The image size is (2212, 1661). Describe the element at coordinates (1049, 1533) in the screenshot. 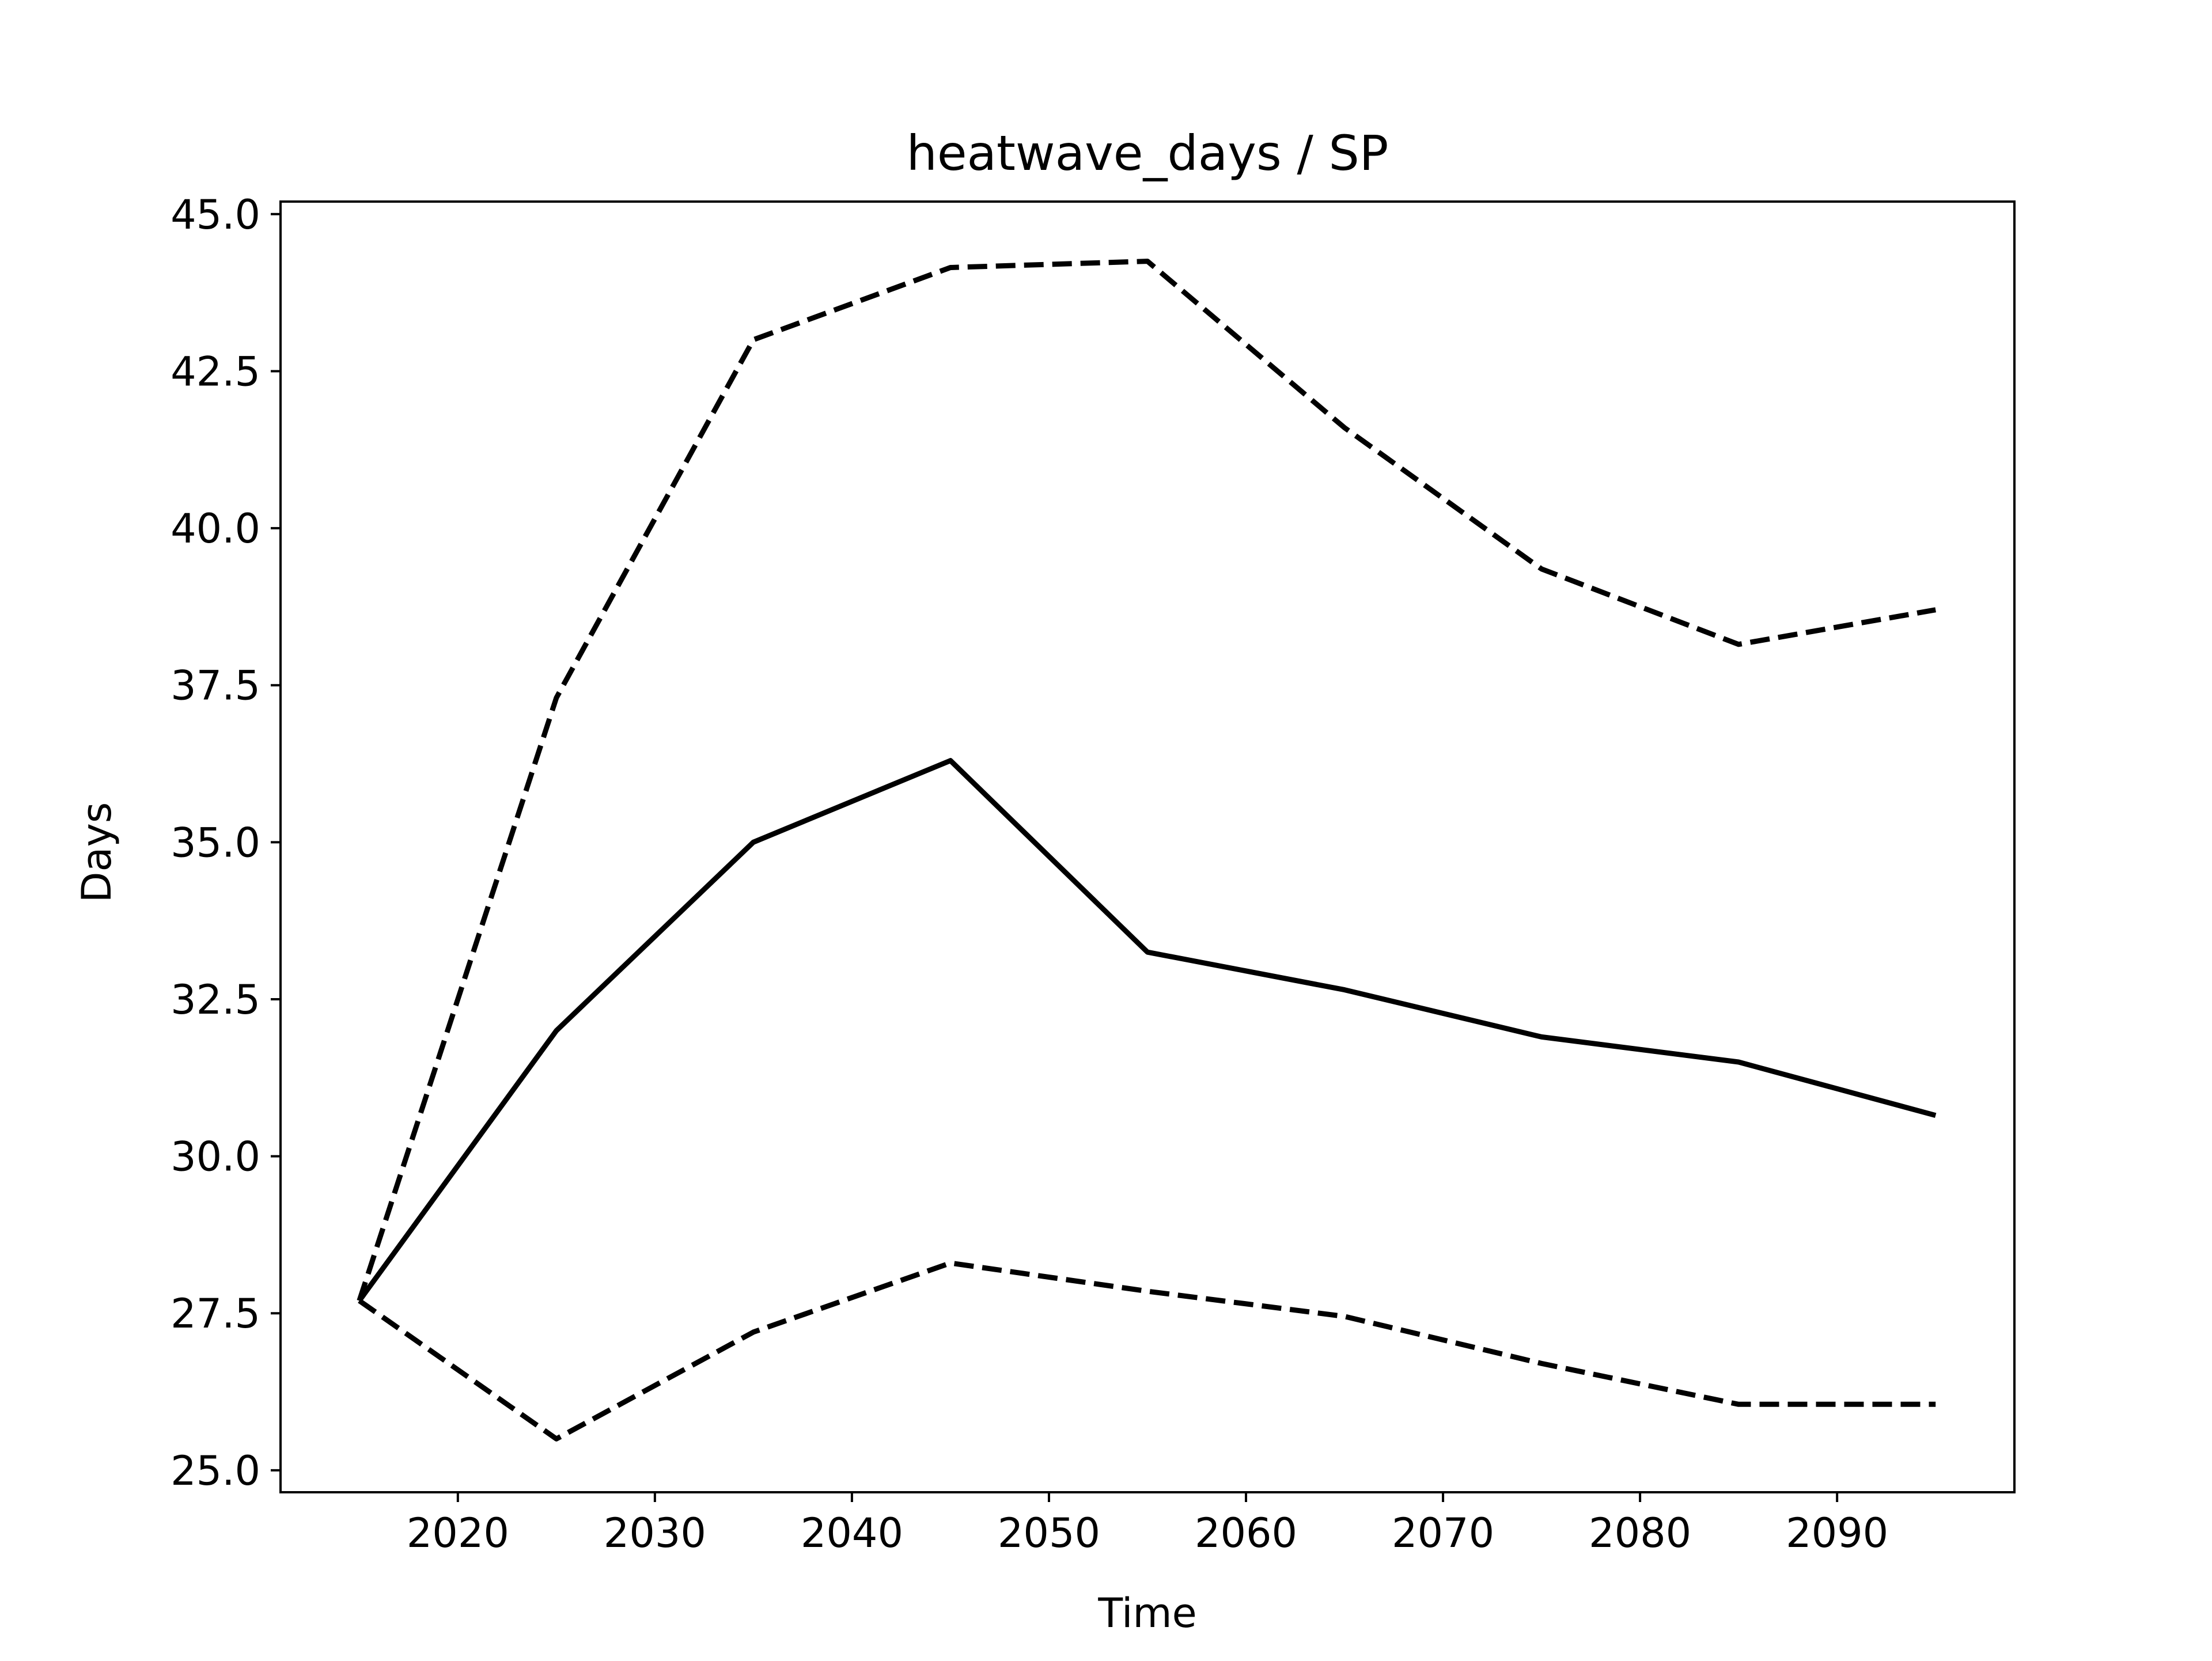

I see `x-tick-label: 2050` at that location.